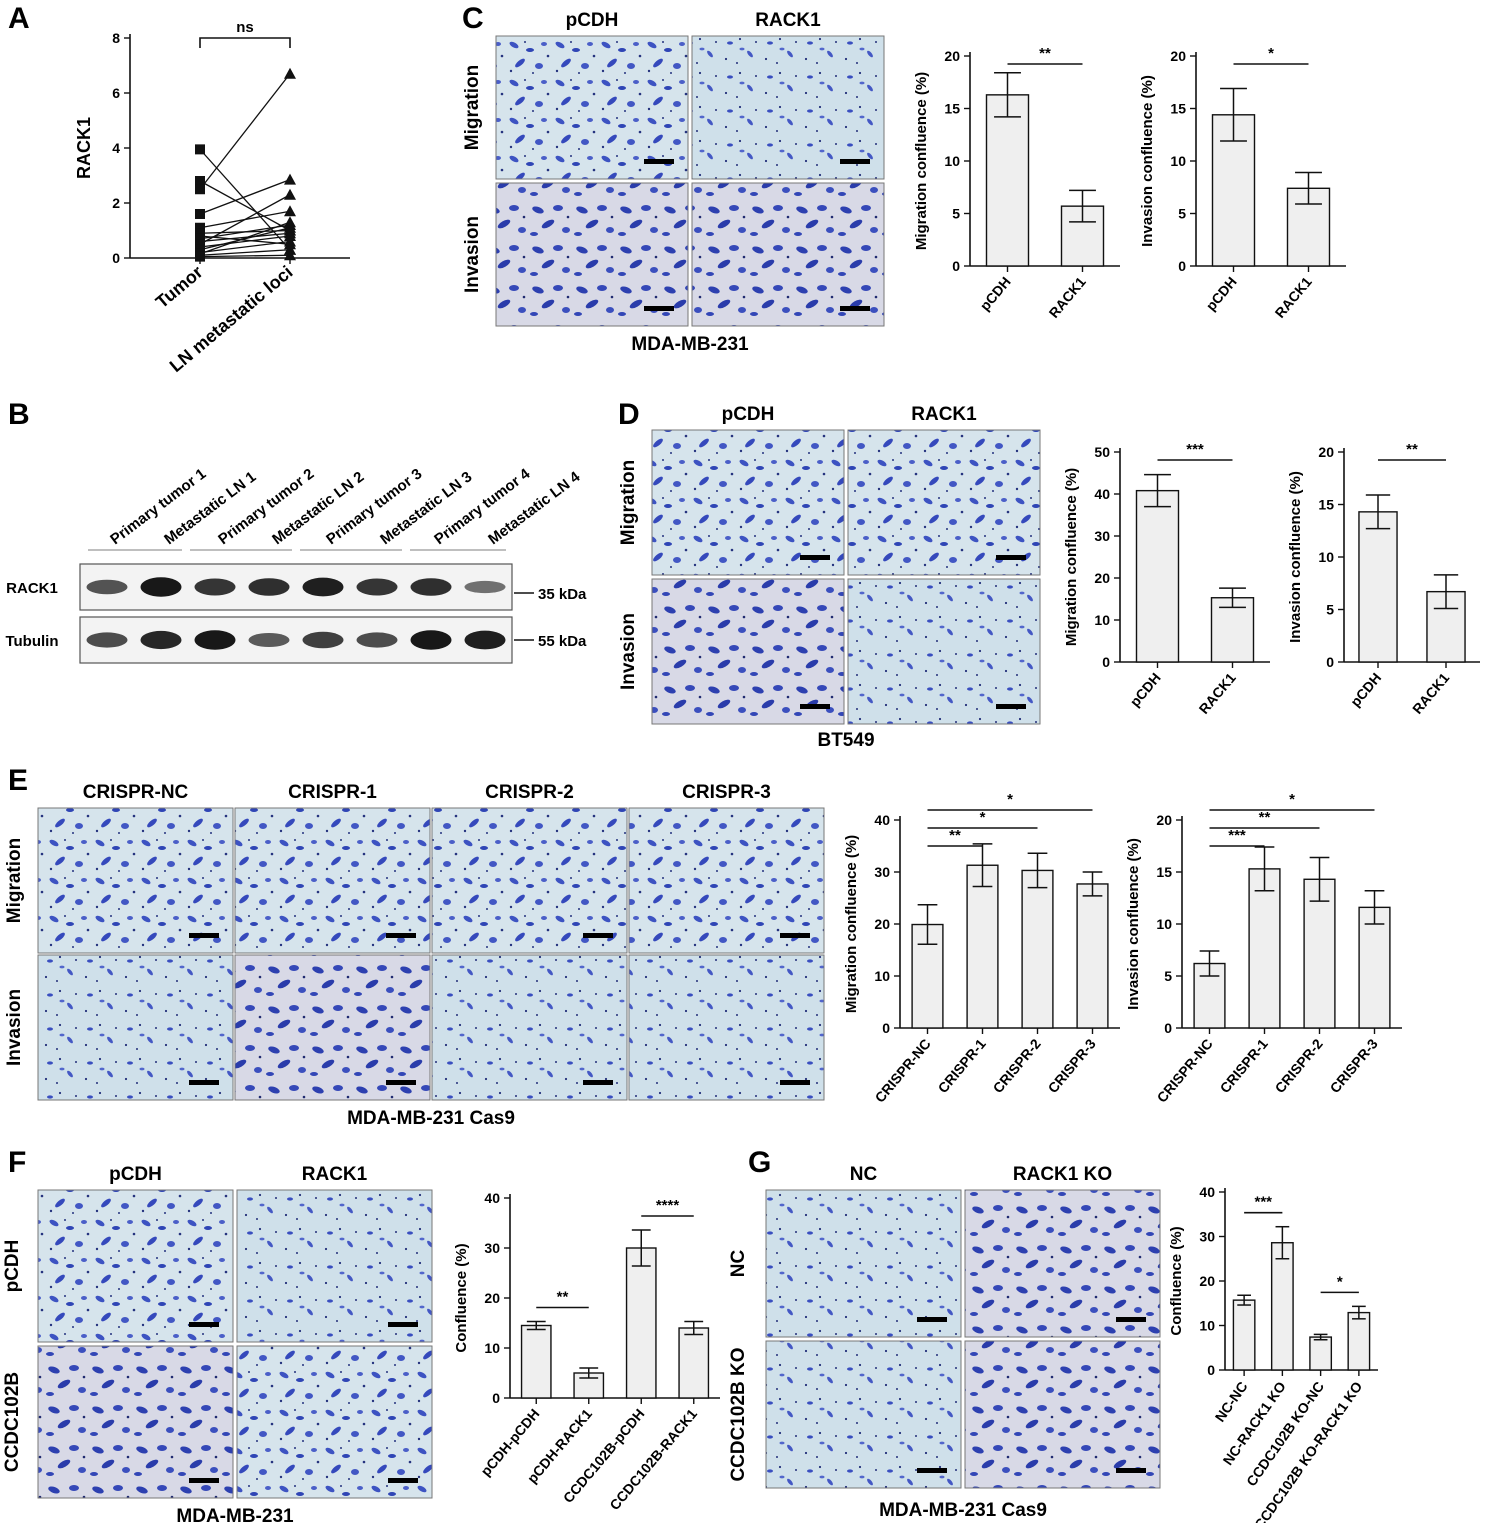  What do you see at coordinates (17, 1162) in the screenshot?
I see `panel-letter: F` at bounding box center [17, 1162].